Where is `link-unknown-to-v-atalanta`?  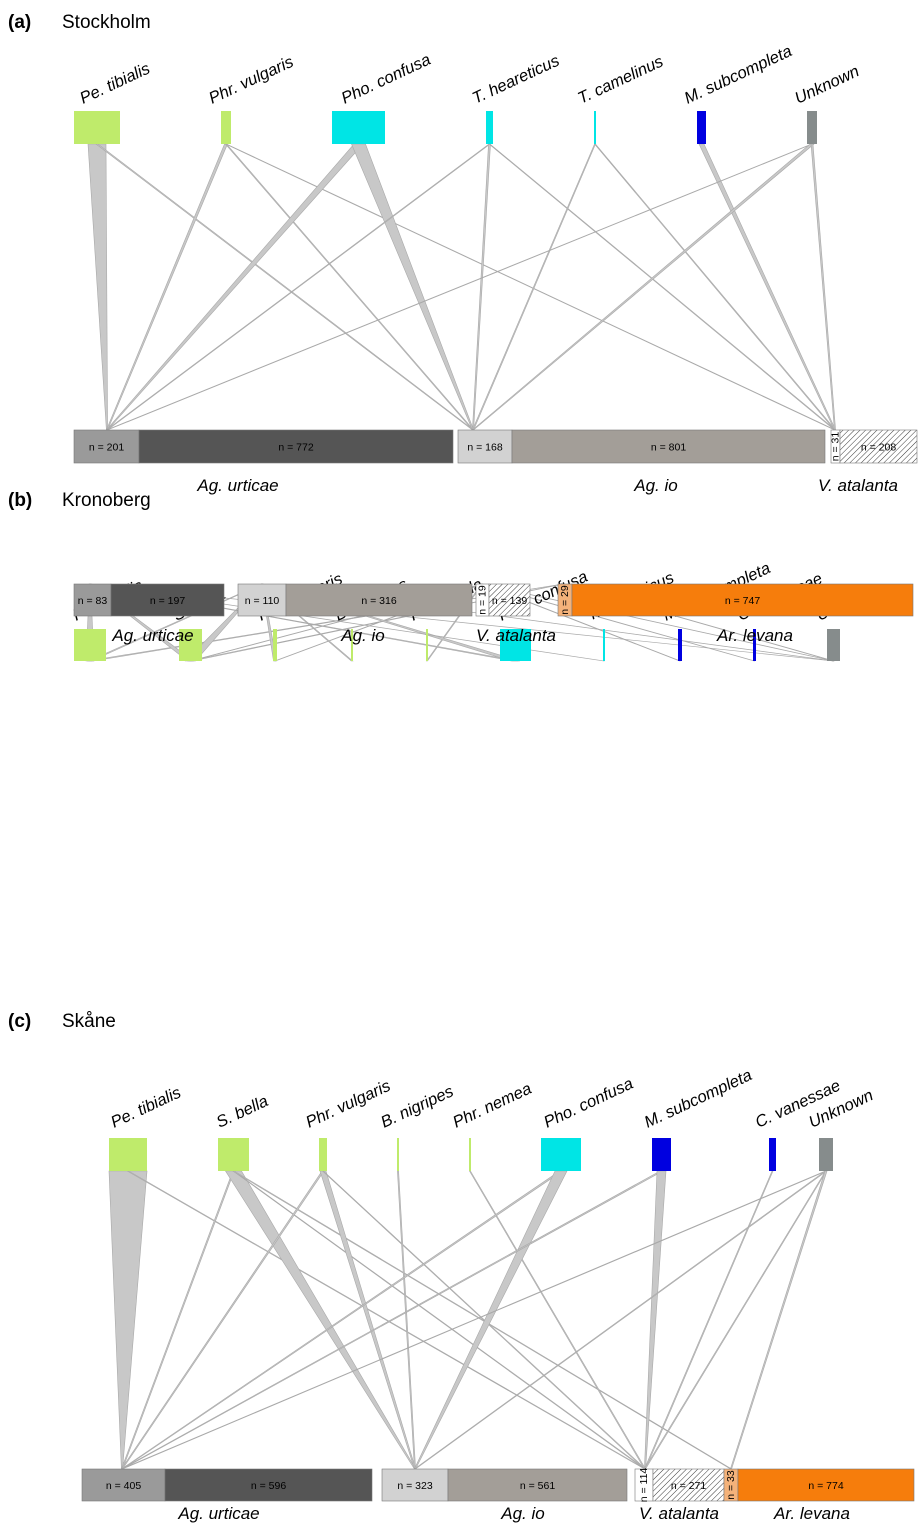 link-unknown-to-v-atalanta is located at coordinates (735, 1320).